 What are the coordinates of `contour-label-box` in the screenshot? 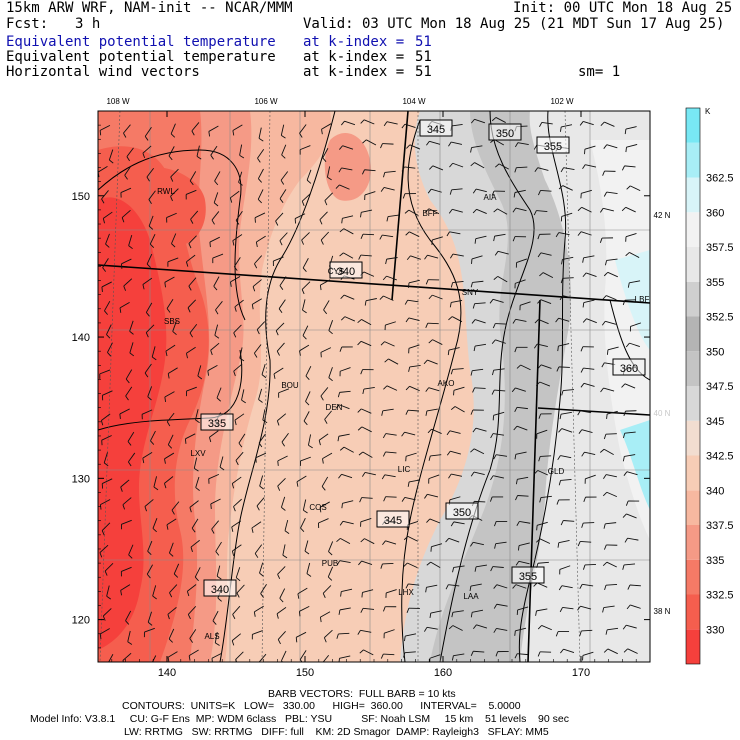 It's located at (346, 270).